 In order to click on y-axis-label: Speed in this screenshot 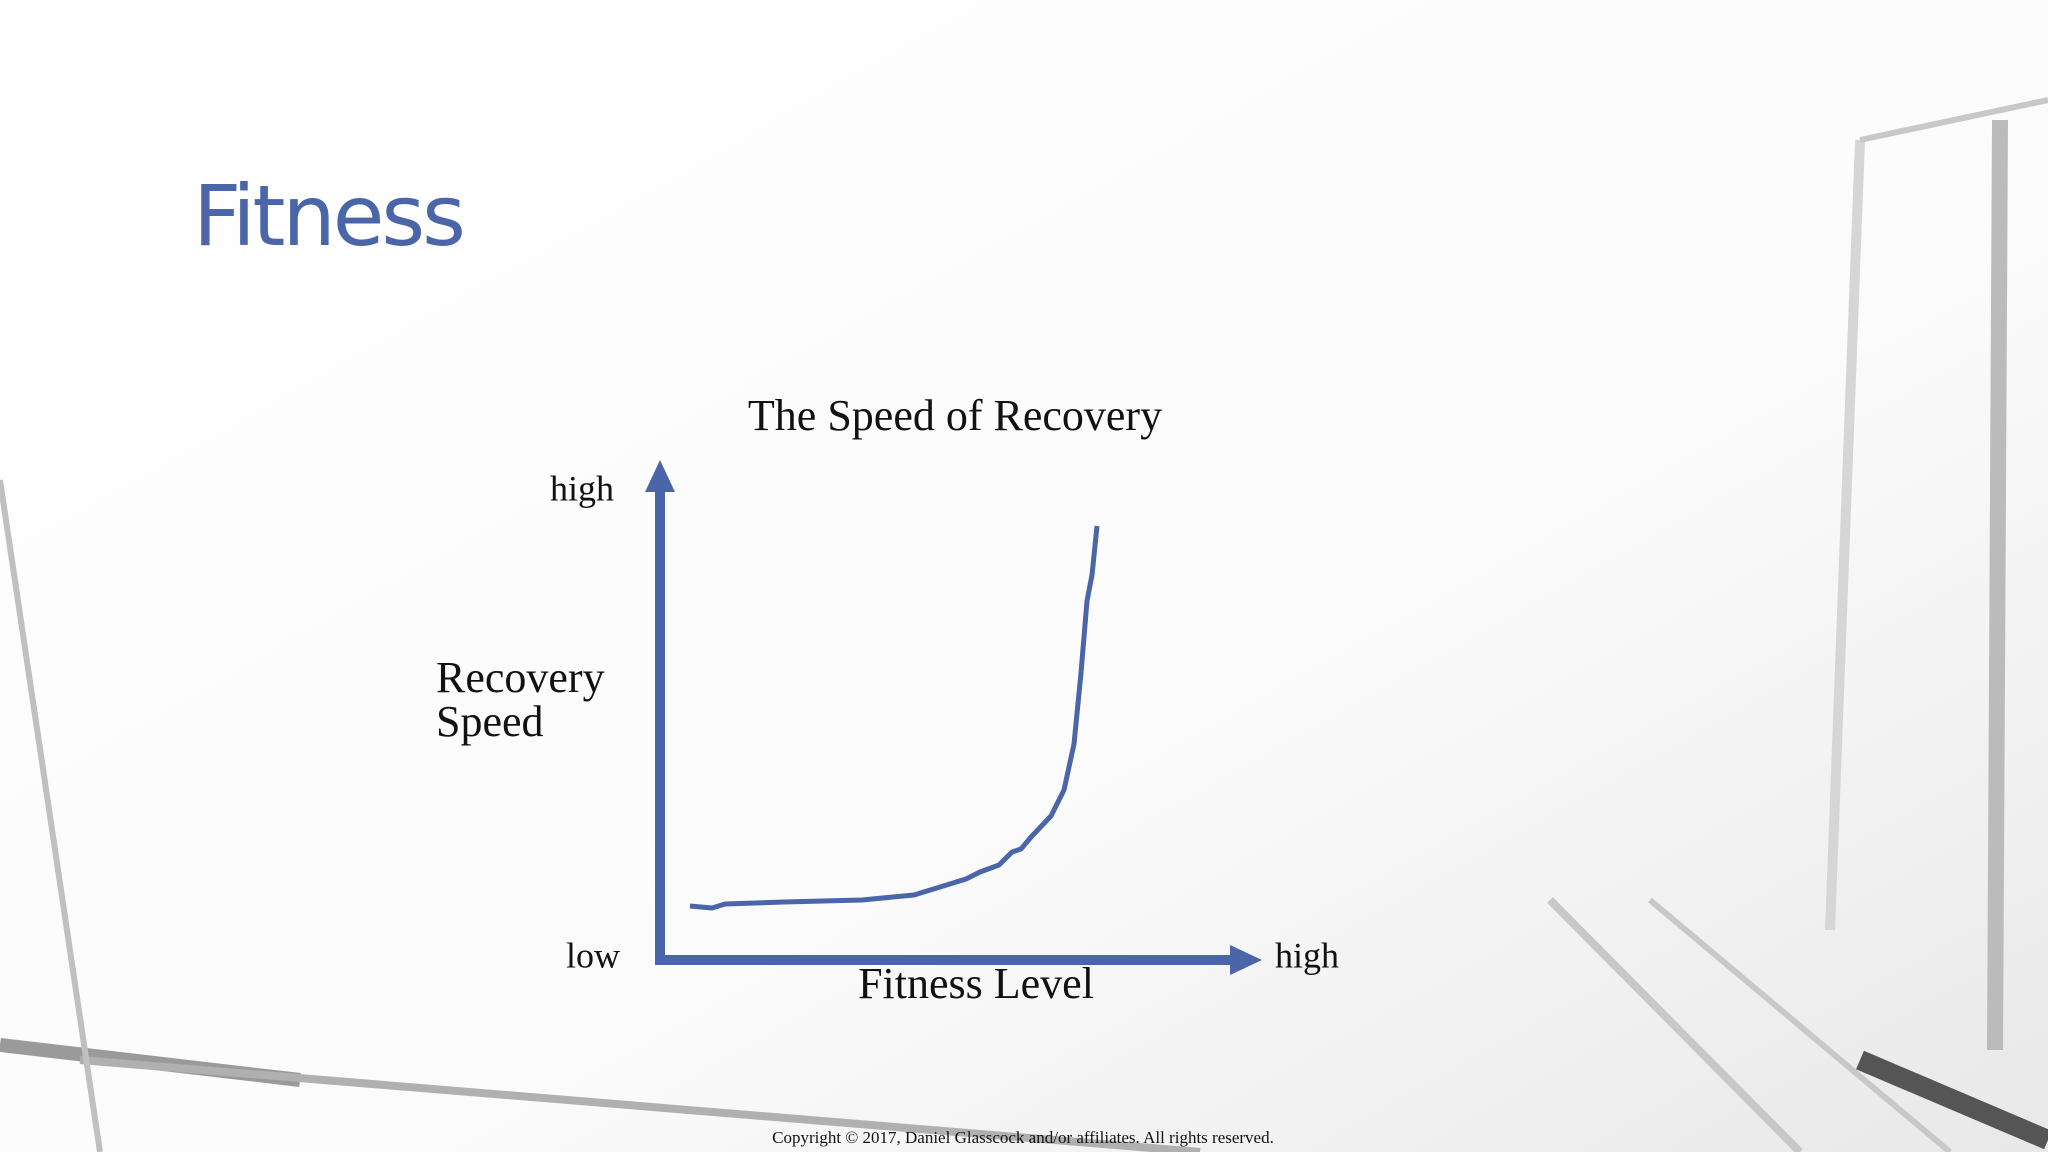, I will do `click(490, 721)`.